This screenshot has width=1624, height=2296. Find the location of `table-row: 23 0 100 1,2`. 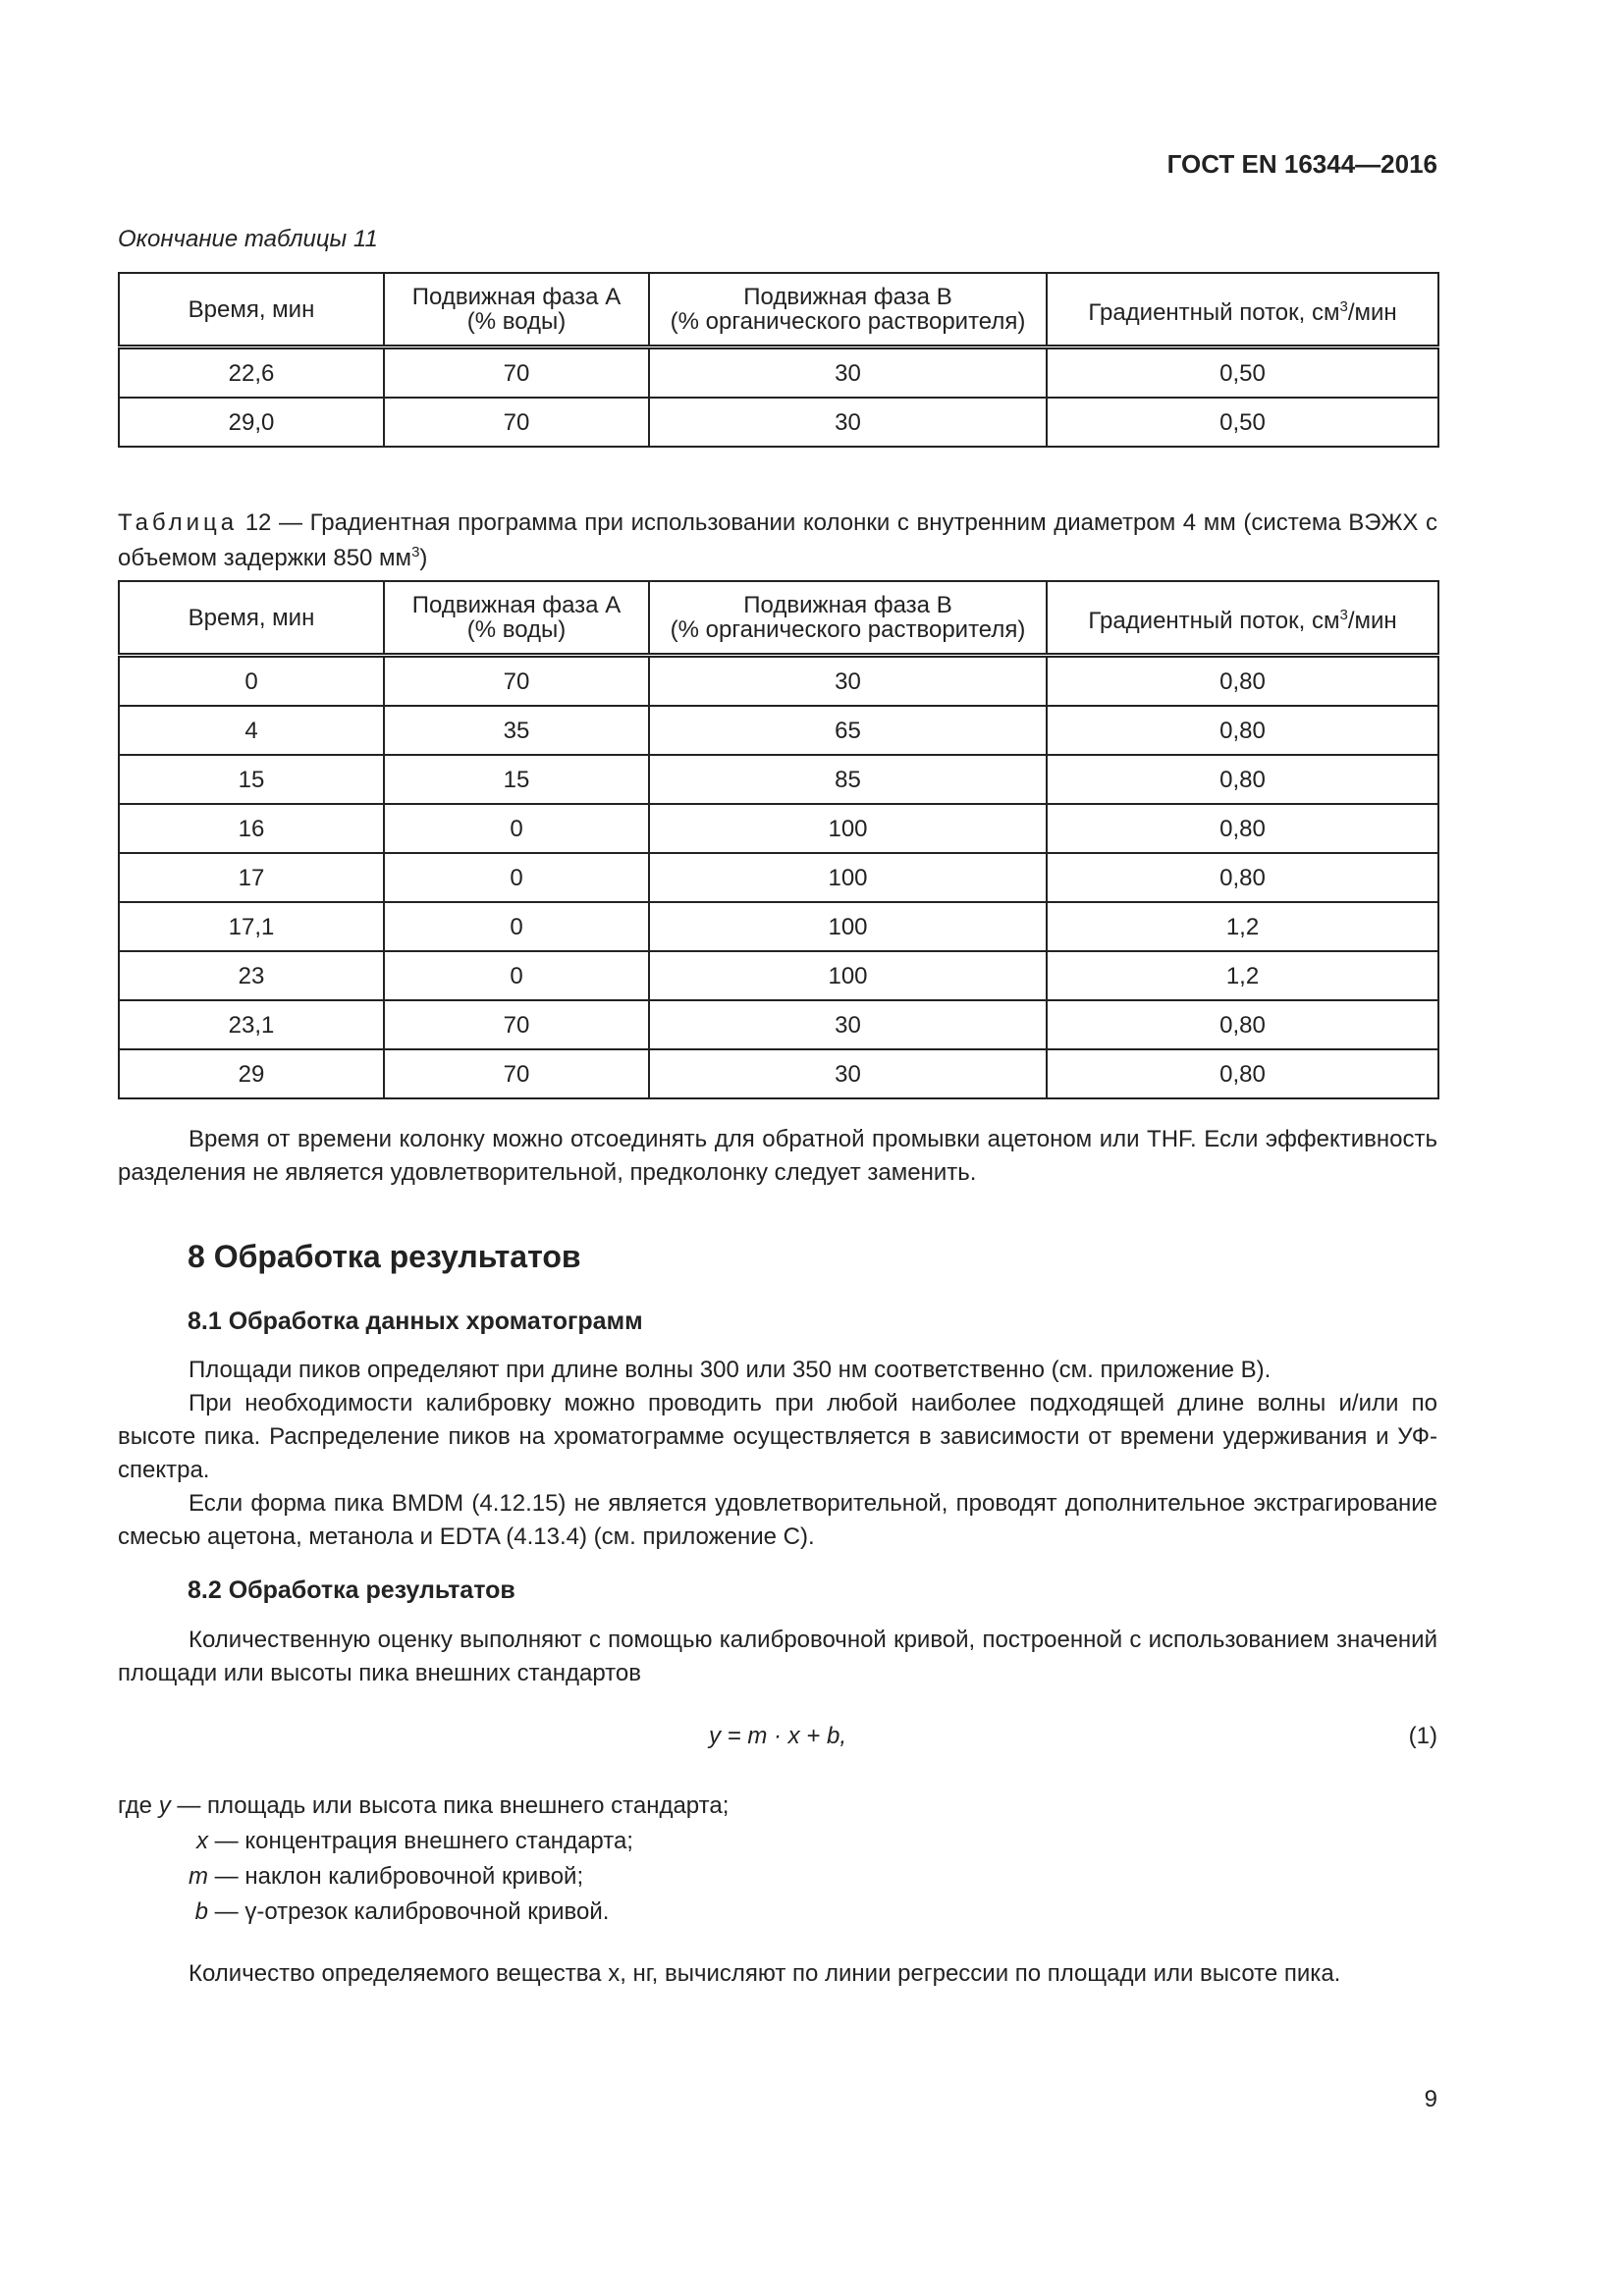

table-row: 23 0 100 1,2 is located at coordinates (778, 976).